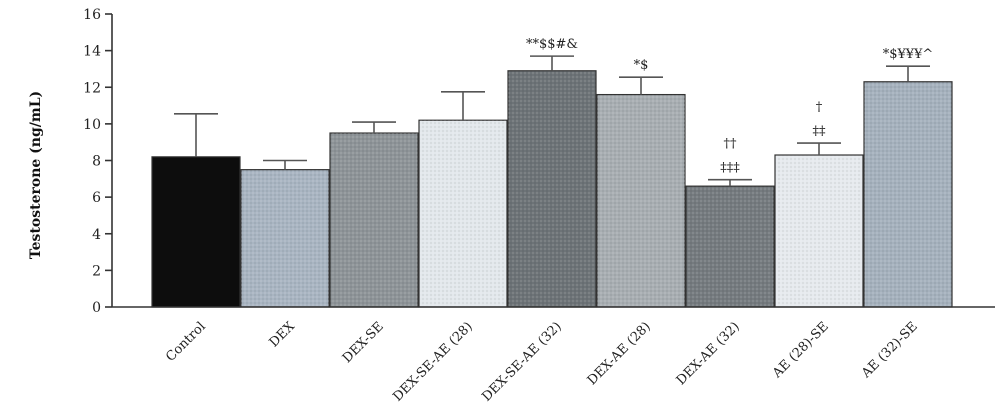  Describe the element at coordinates (92, 15) in the screenshot. I see `y-tick-label: 16` at that location.